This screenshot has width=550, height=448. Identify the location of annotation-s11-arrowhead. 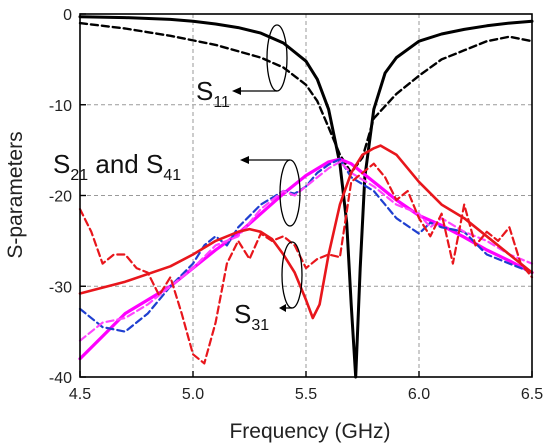
(236, 91).